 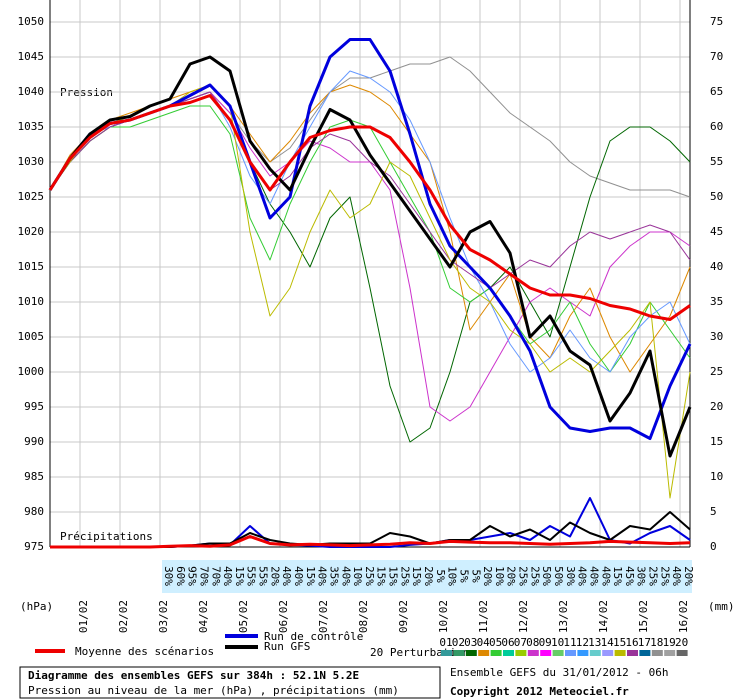 I want to click on y2-tick-label: 70, so click(x=716, y=56).